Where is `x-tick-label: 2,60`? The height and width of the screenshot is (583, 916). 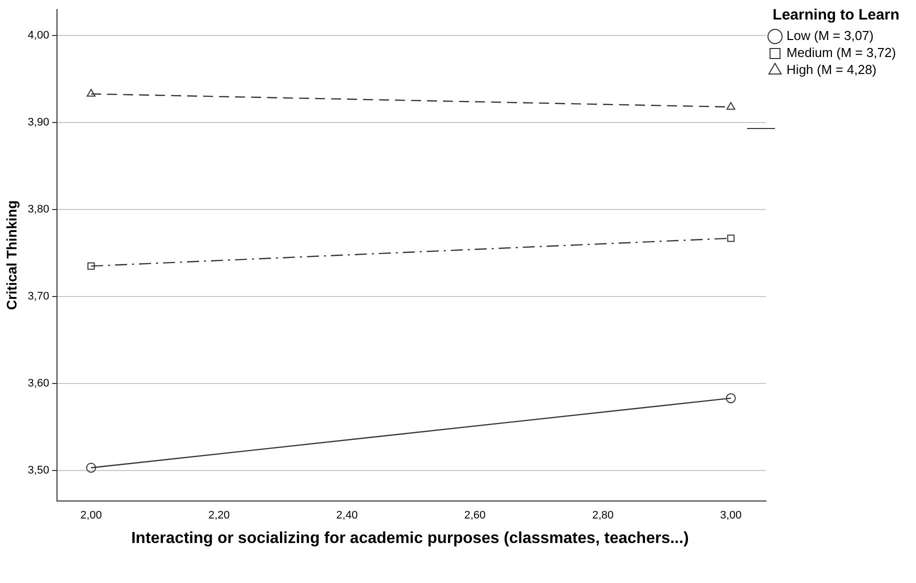 x-tick-label: 2,60 is located at coordinates (475, 515).